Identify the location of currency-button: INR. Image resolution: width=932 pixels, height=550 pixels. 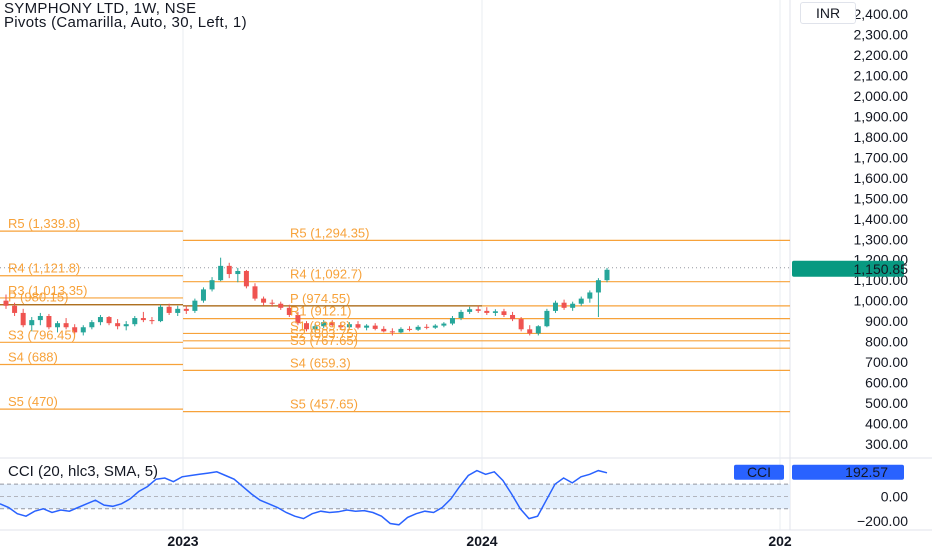
(828, 13).